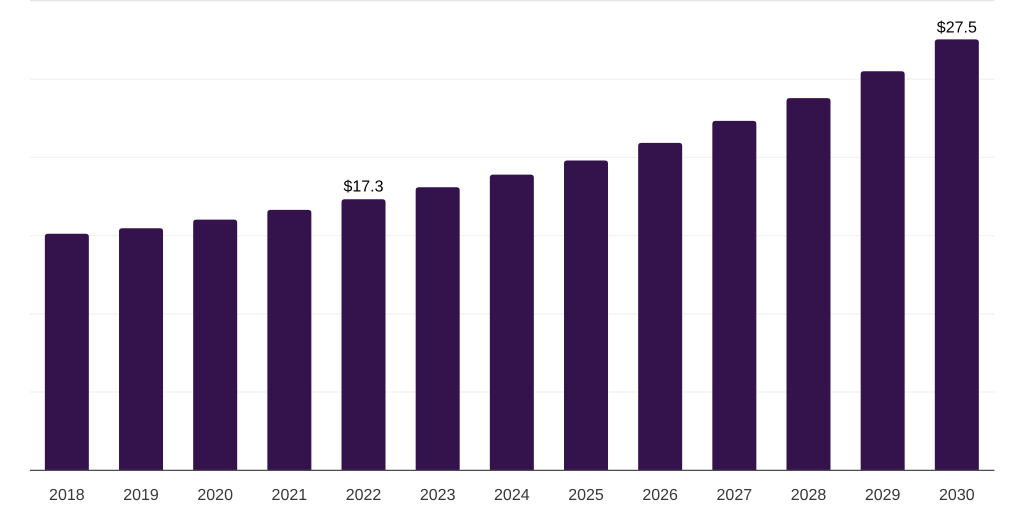 The height and width of the screenshot is (512, 1024). I want to click on svg-text: 2019, so click(141, 495).